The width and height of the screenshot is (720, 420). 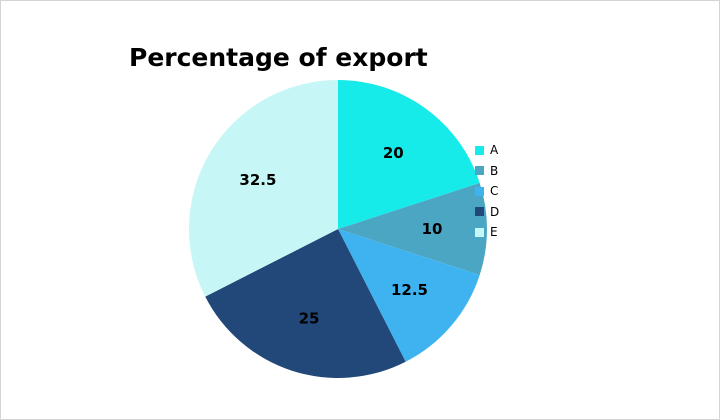 I want to click on pie-slice-e, so click(x=263, y=188).